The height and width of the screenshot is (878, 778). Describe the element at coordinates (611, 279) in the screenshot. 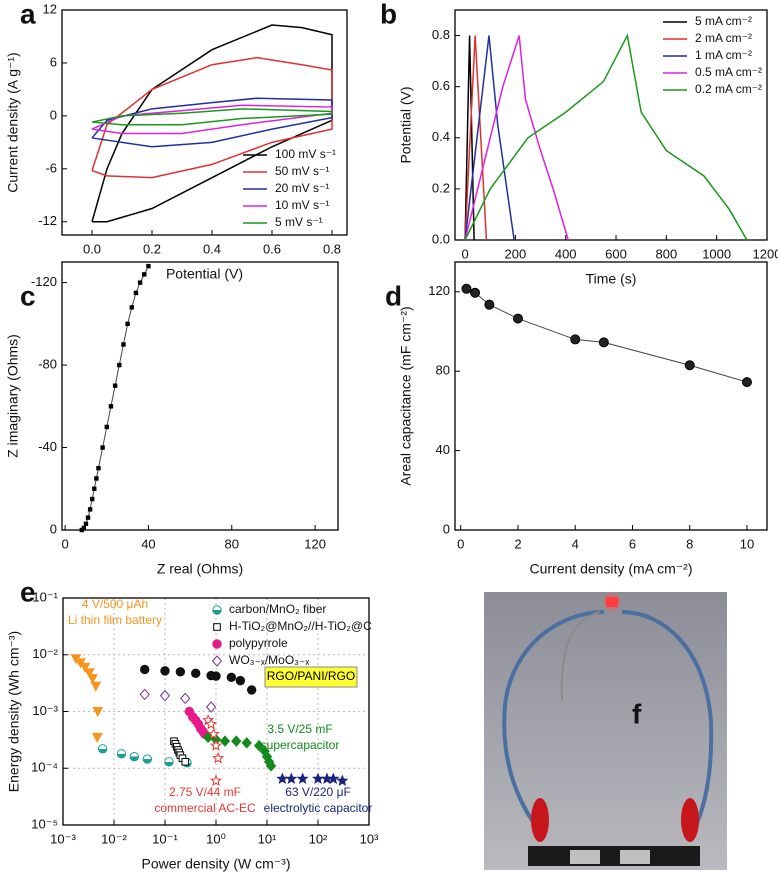

I see `x-axis-label: Time (s)` at that location.